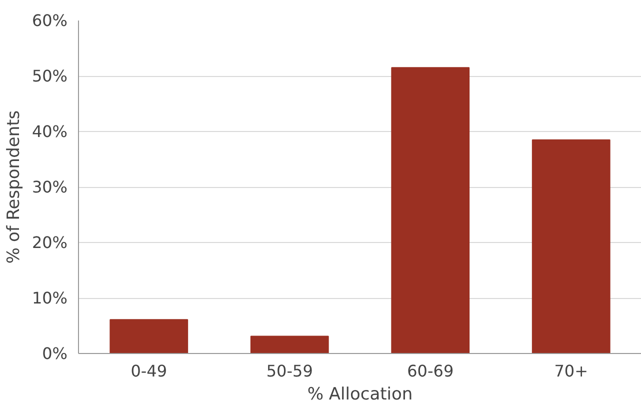 Image resolution: width=641 pixels, height=407 pixels. What do you see at coordinates (289, 371) in the screenshot?
I see `x-tick-label: 50-59` at bounding box center [289, 371].